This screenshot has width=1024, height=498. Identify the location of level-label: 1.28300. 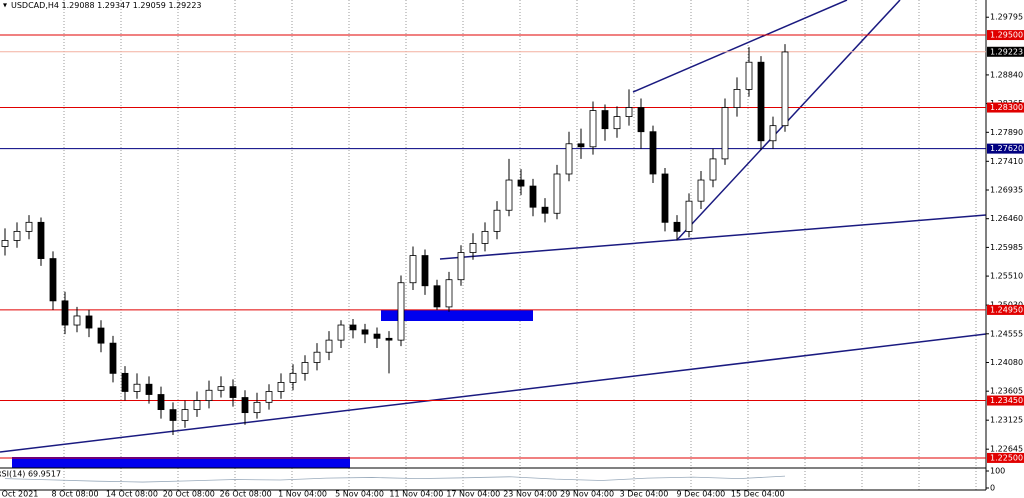
(1006, 107).